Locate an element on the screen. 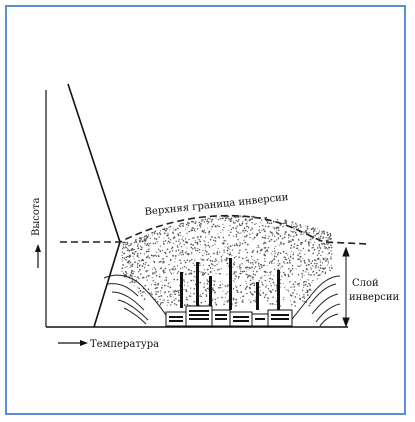  temperature-axis-label-group: Температура is located at coordinates (108, 344).